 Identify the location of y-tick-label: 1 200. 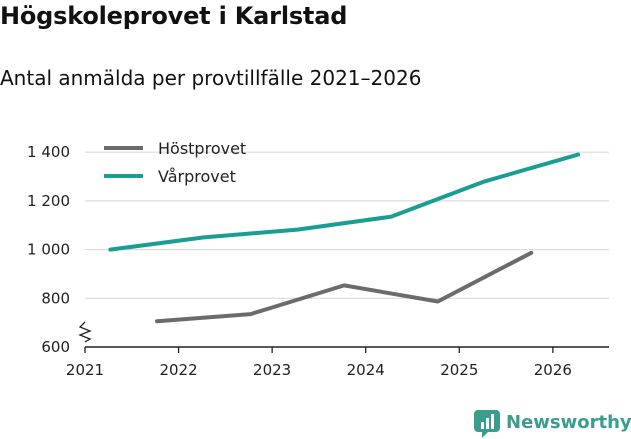
(48, 201).